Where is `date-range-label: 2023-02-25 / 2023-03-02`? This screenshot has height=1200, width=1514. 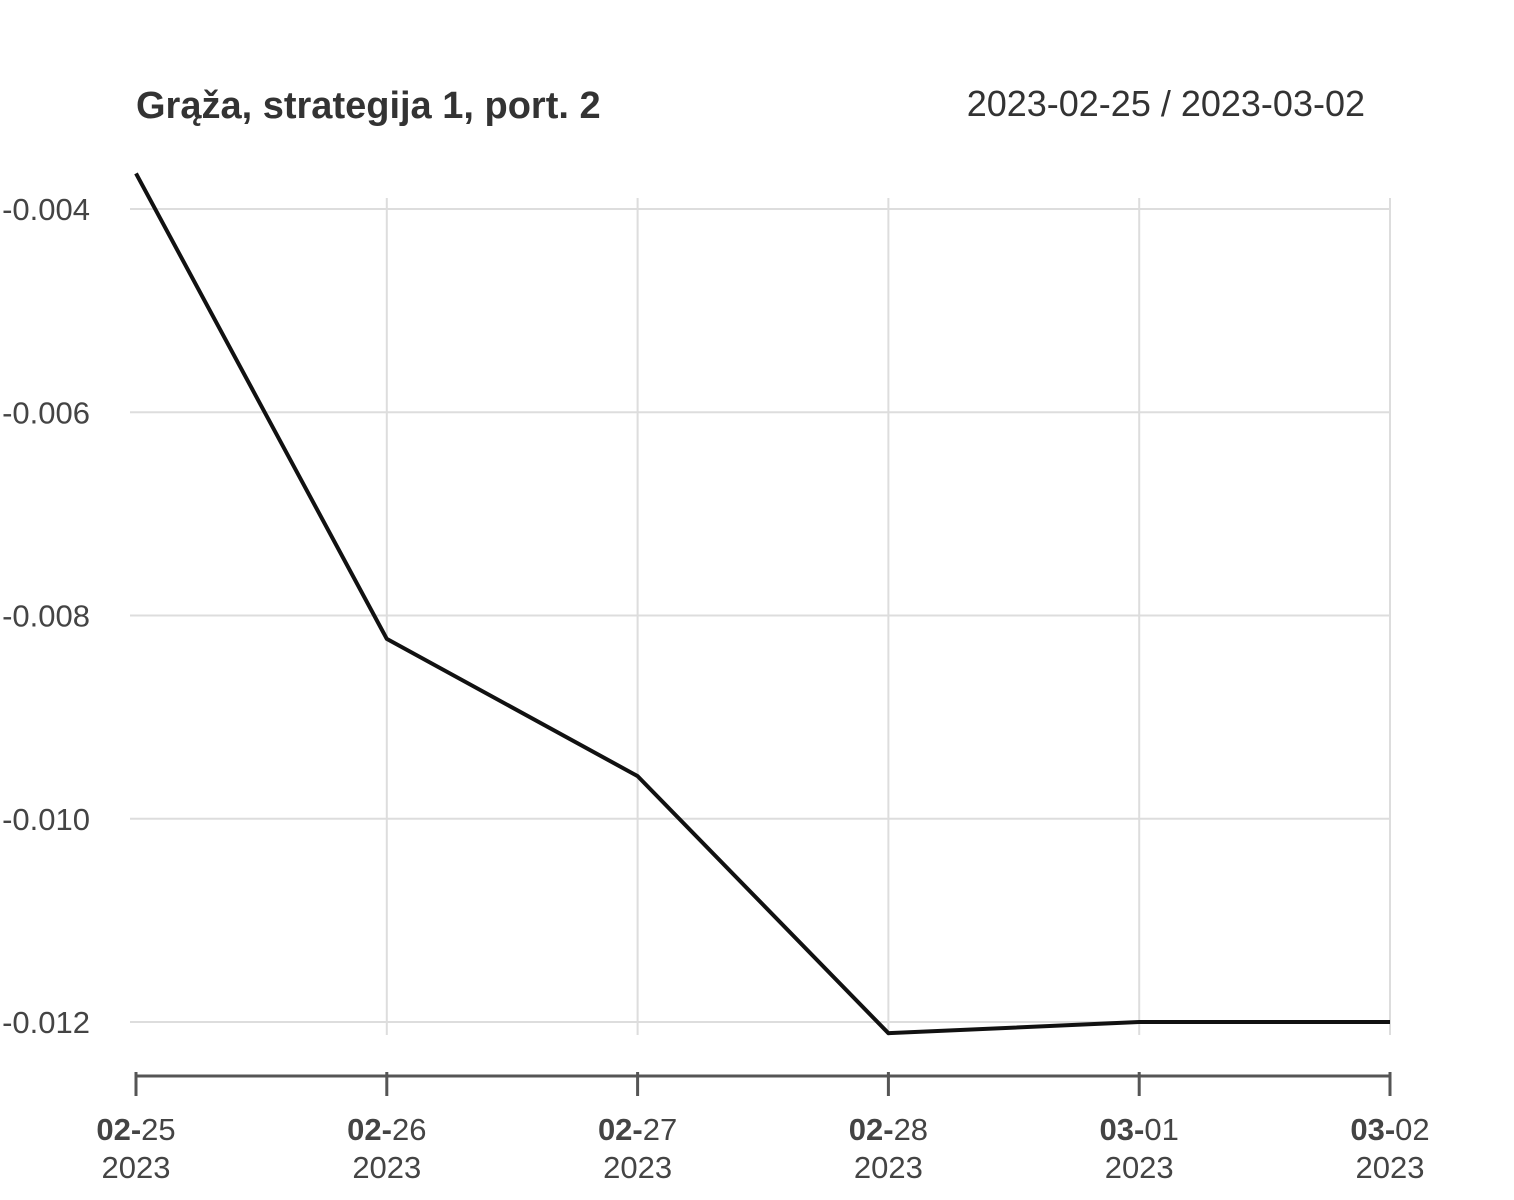 date-range-label: 2023-02-25 / 2023-03-02 is located at coordinates (1166, 103).